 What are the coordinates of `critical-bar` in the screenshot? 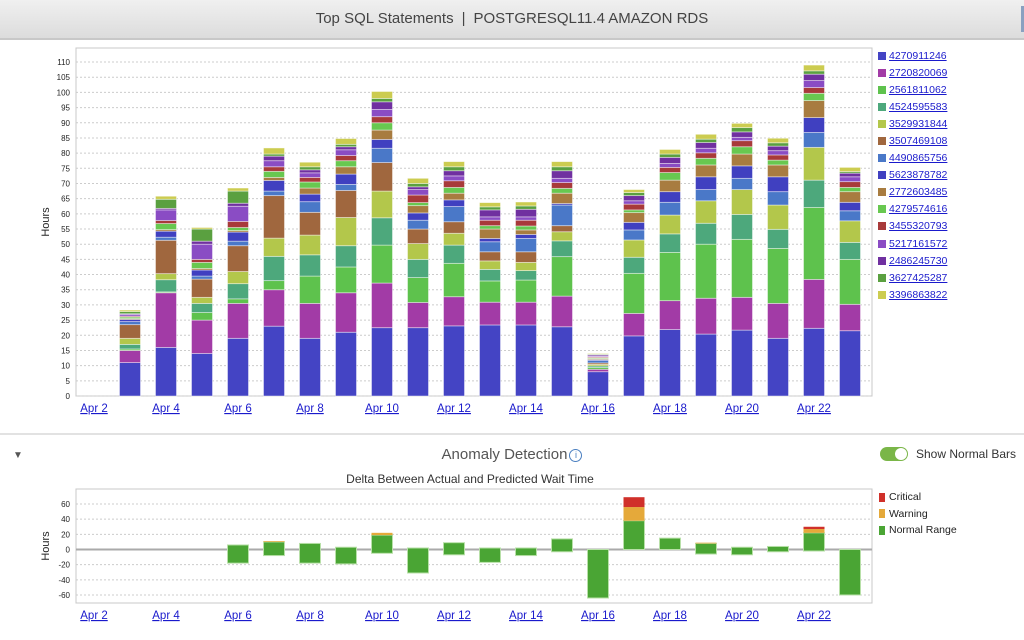 It's located at (634, 502).